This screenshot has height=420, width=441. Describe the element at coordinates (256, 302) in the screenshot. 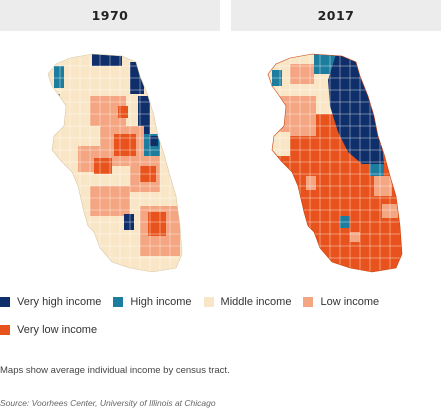

I see `legend-label: Middle income` at that location.